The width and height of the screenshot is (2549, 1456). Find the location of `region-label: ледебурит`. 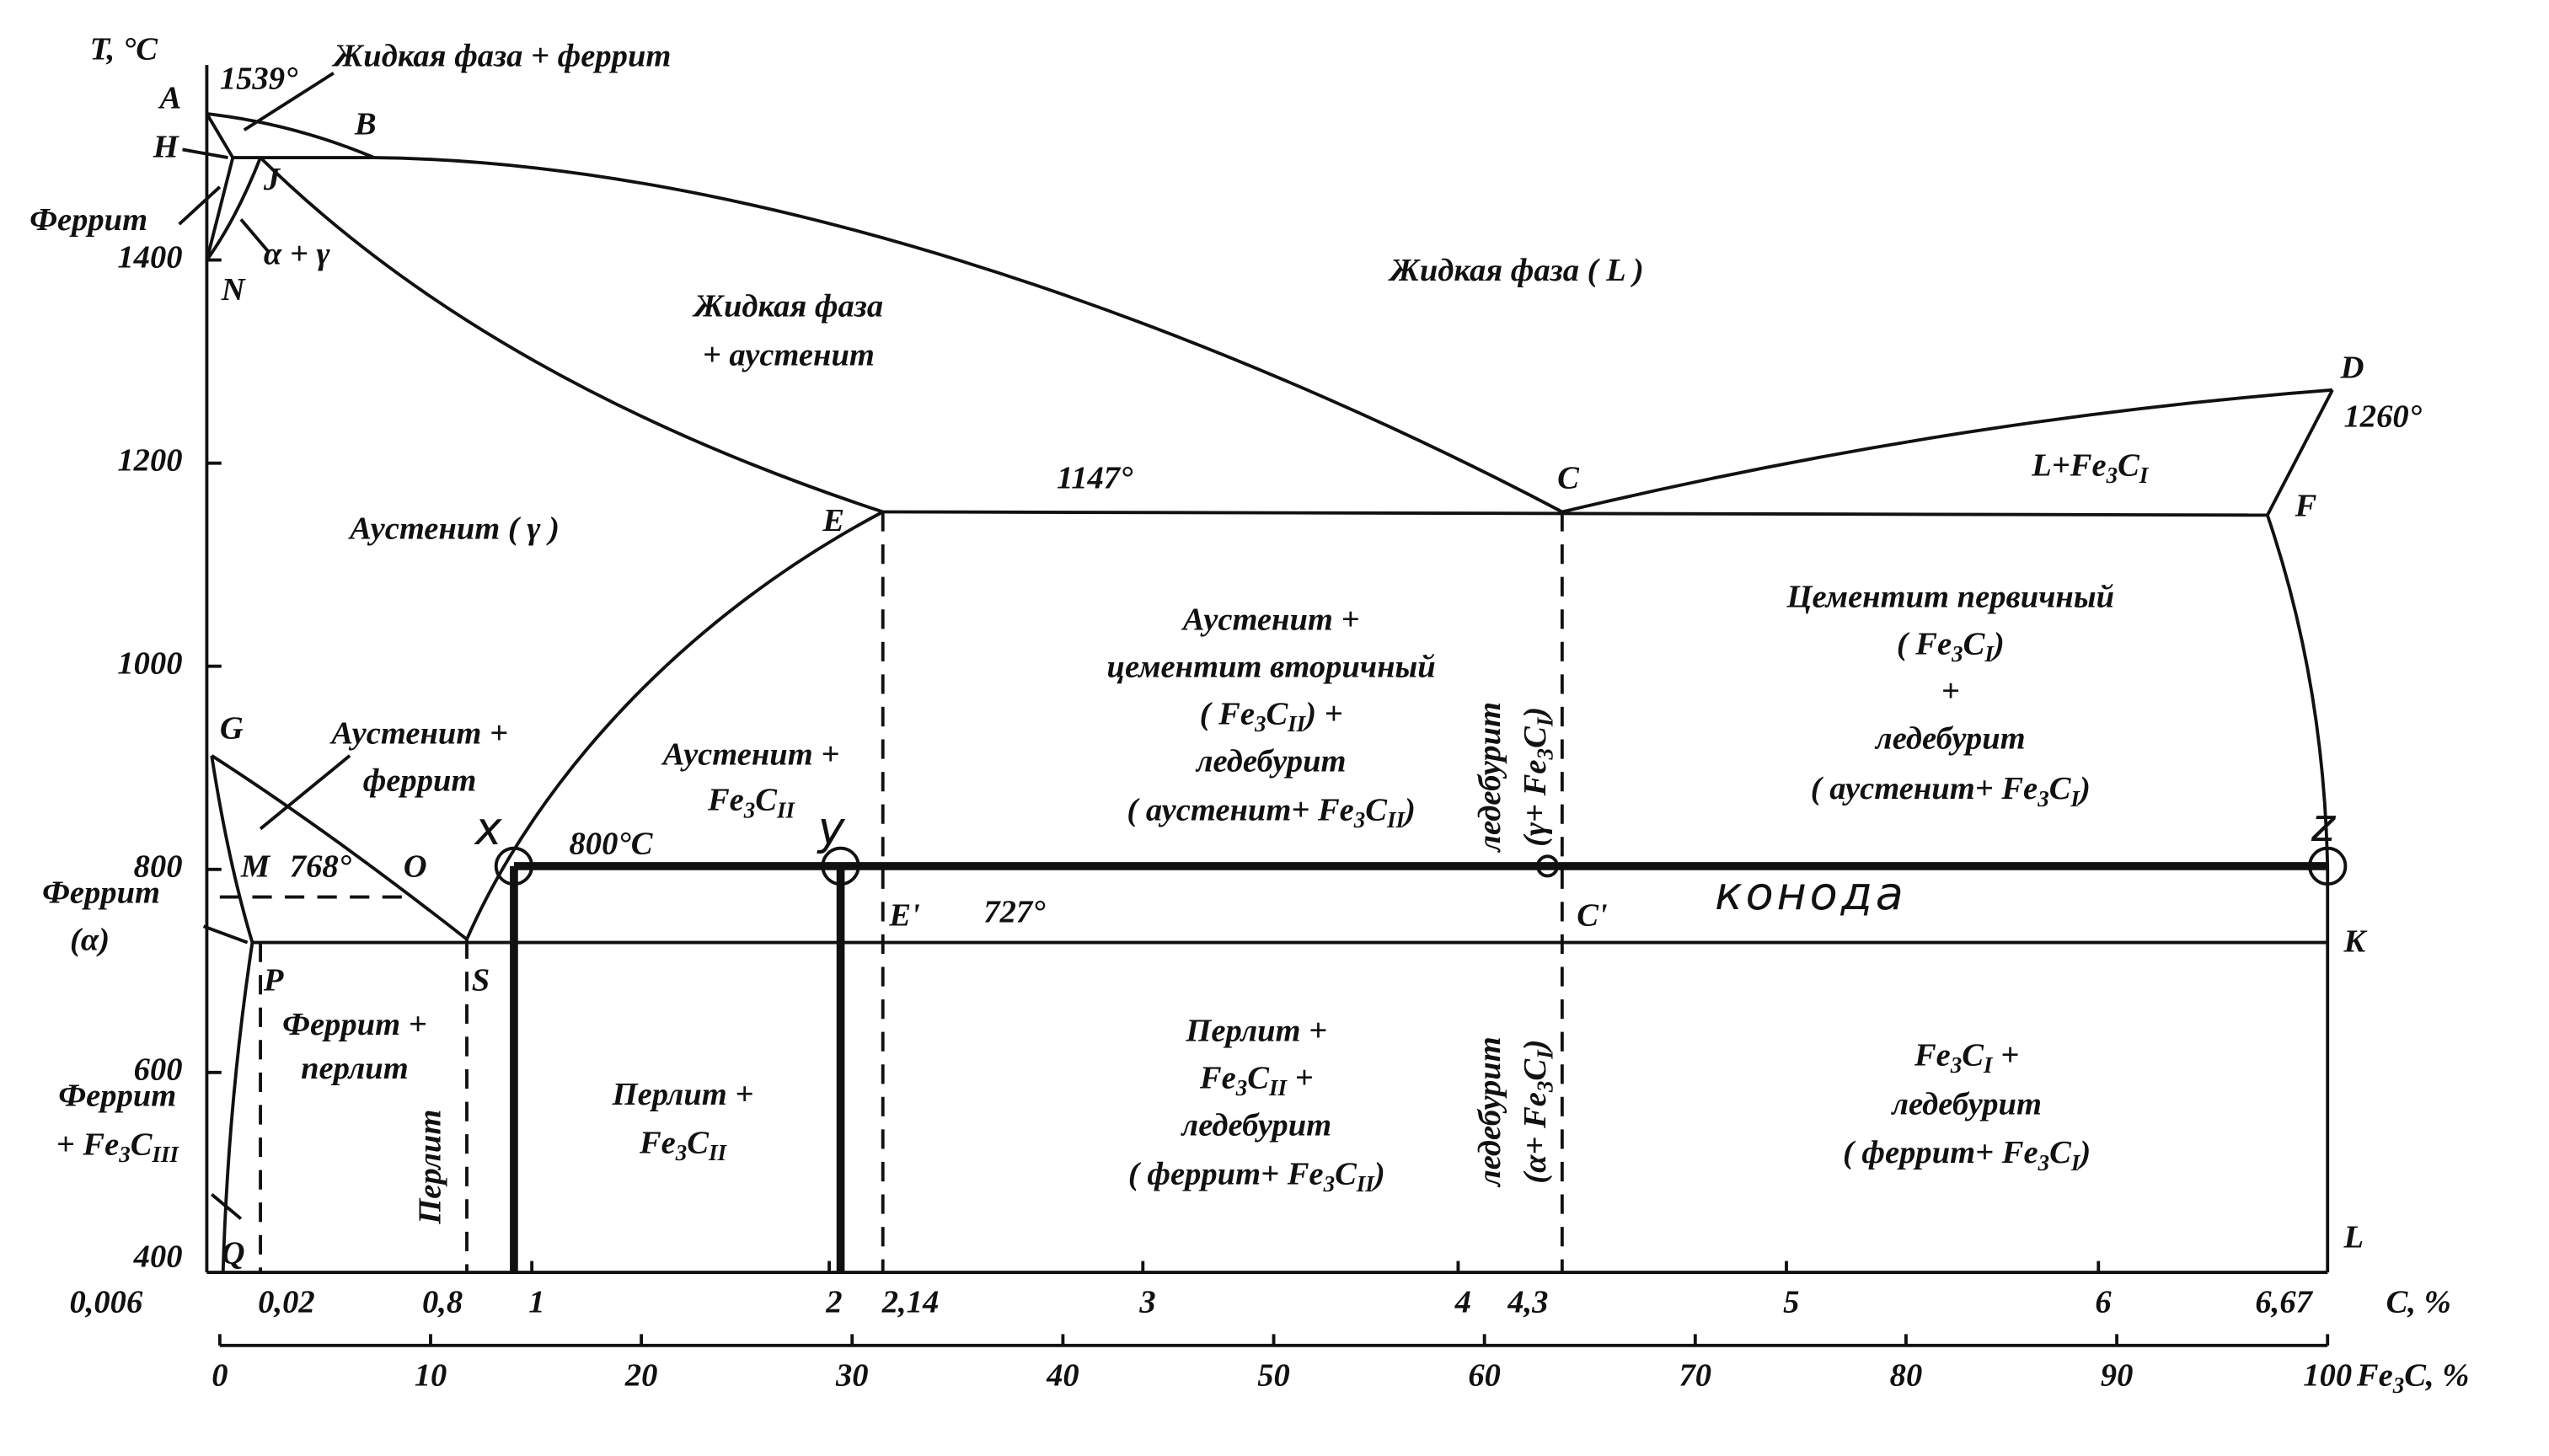

region-label: ледебурит is located at coordinates (1966, 1103).